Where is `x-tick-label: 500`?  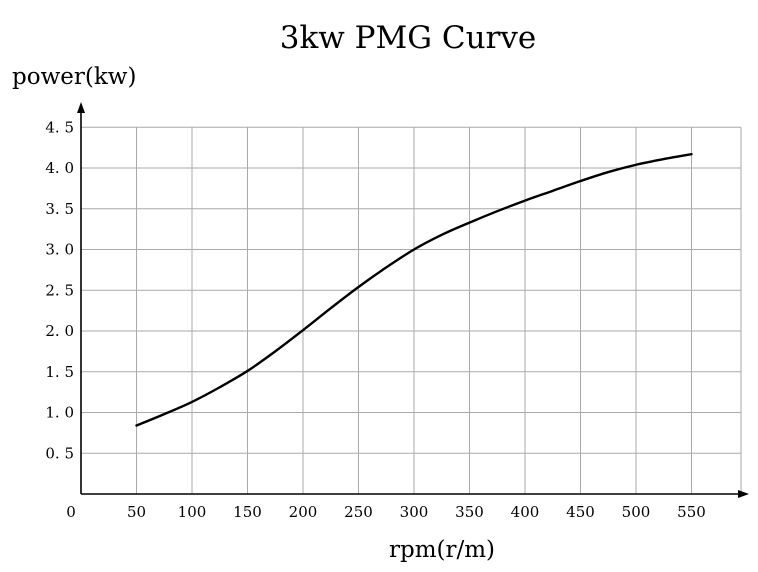
x-tick-label: 500 is located at coordinates (636, 512).